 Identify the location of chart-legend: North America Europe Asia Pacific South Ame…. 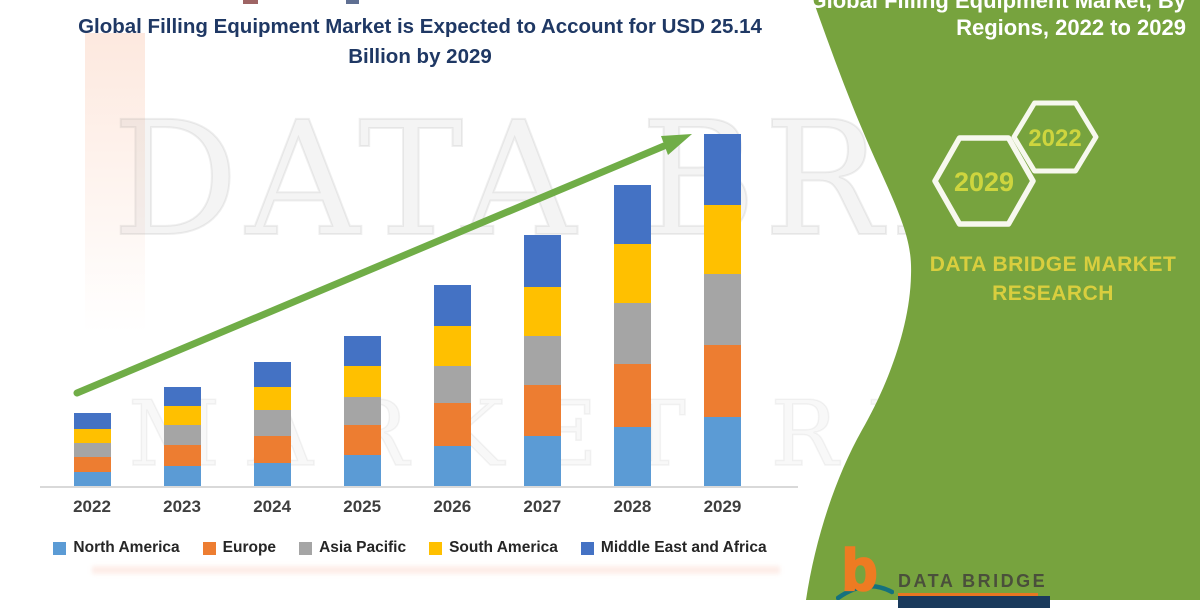
(410, 548).